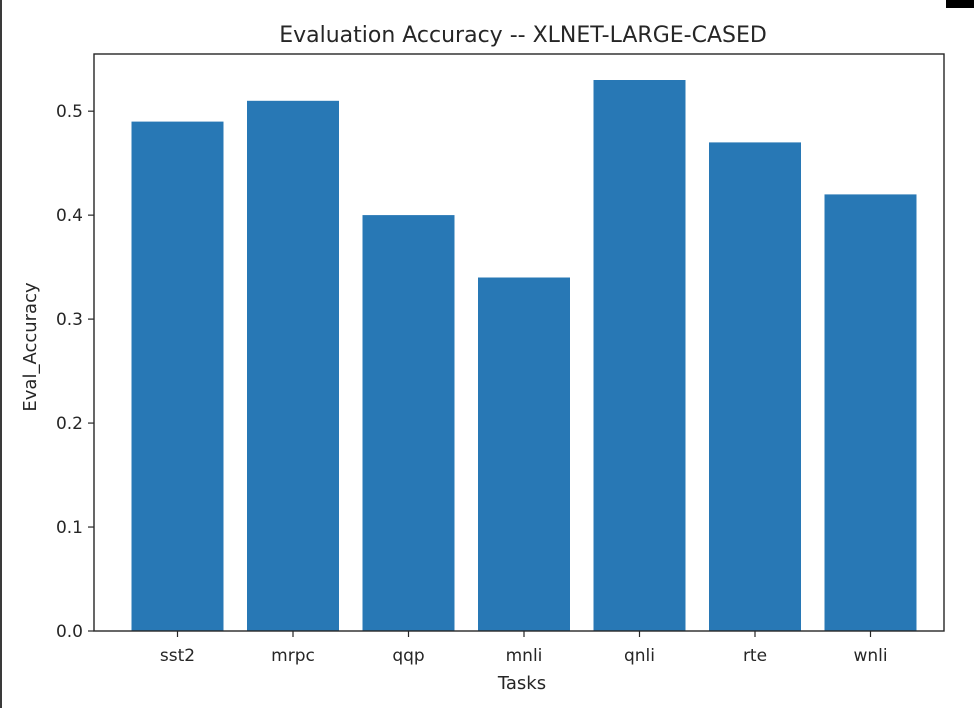 This screenshot has width=974, height=713. I want to click on bar-qqp, so click(408, 423).